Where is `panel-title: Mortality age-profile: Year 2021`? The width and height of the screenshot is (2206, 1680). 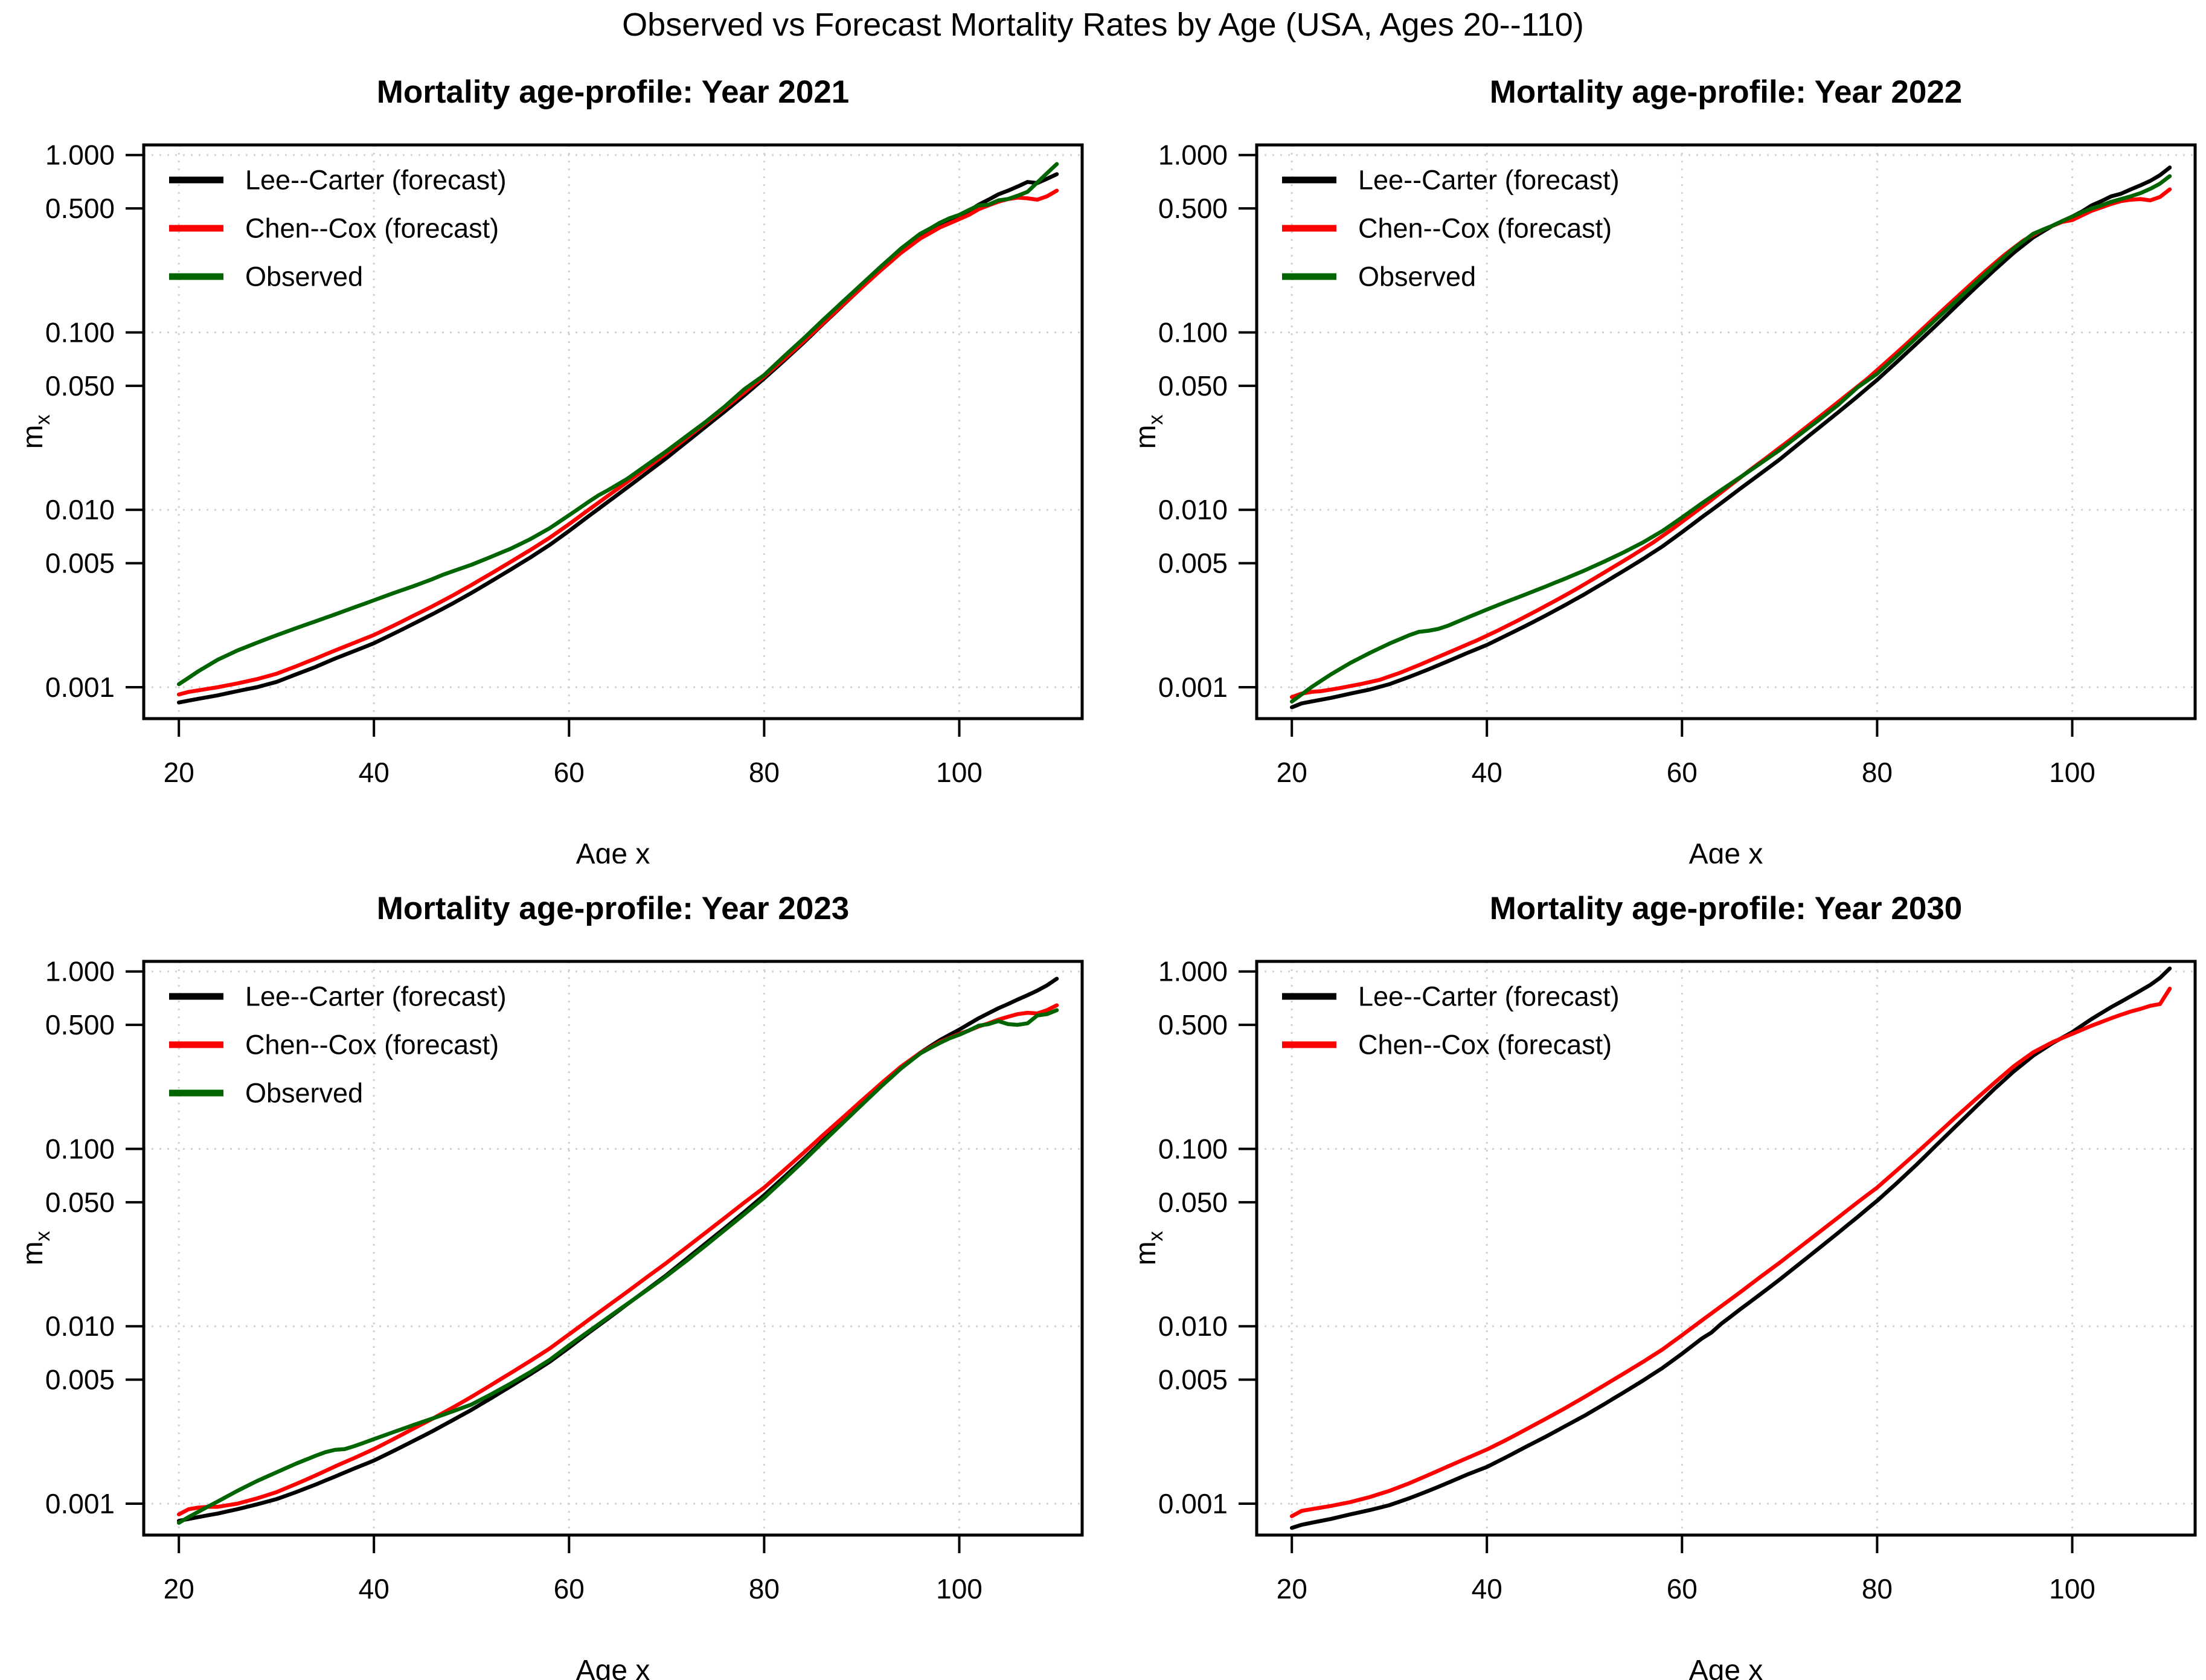 panel-title: Mortality age-profile: Year 2021 is located at coordinates (613, 92).